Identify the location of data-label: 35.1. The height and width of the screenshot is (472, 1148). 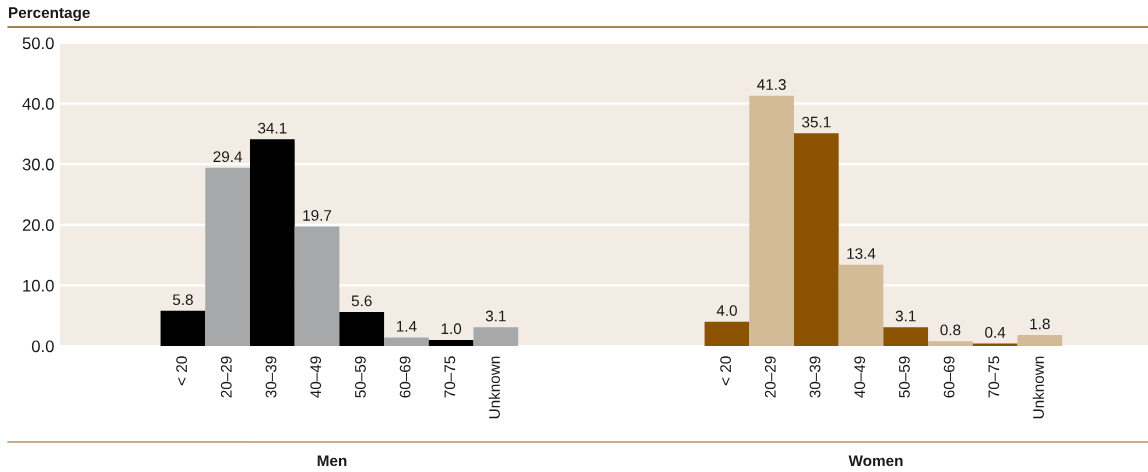
(816, 122).